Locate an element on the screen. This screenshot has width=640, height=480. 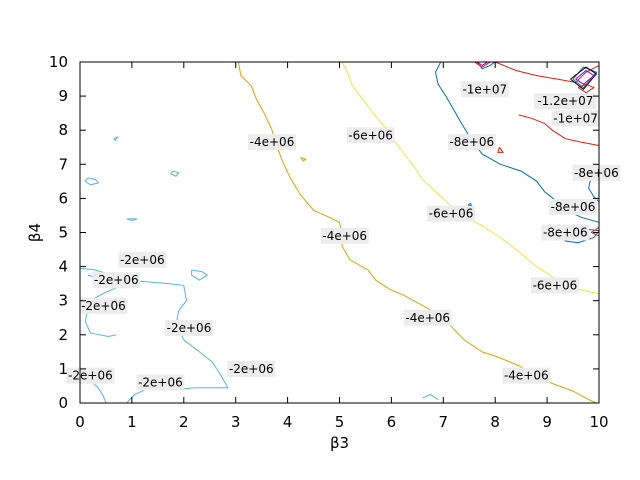
x-tick-label: 0 is located at coordinates (80, 422).